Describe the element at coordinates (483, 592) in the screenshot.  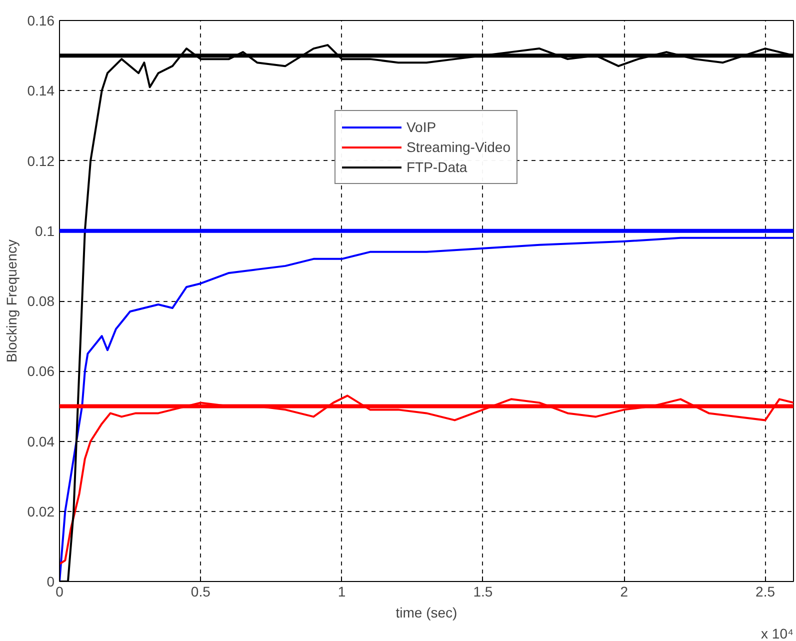
I see `x-tick-label: 1.5` at that location.